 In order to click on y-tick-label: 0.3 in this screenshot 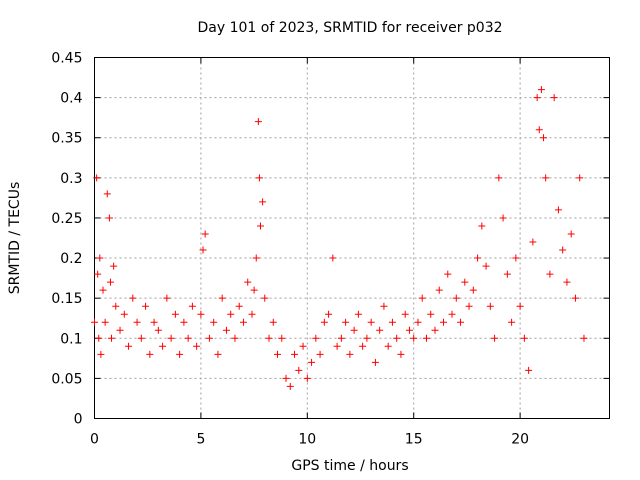, I will do `click(71, 179)`.